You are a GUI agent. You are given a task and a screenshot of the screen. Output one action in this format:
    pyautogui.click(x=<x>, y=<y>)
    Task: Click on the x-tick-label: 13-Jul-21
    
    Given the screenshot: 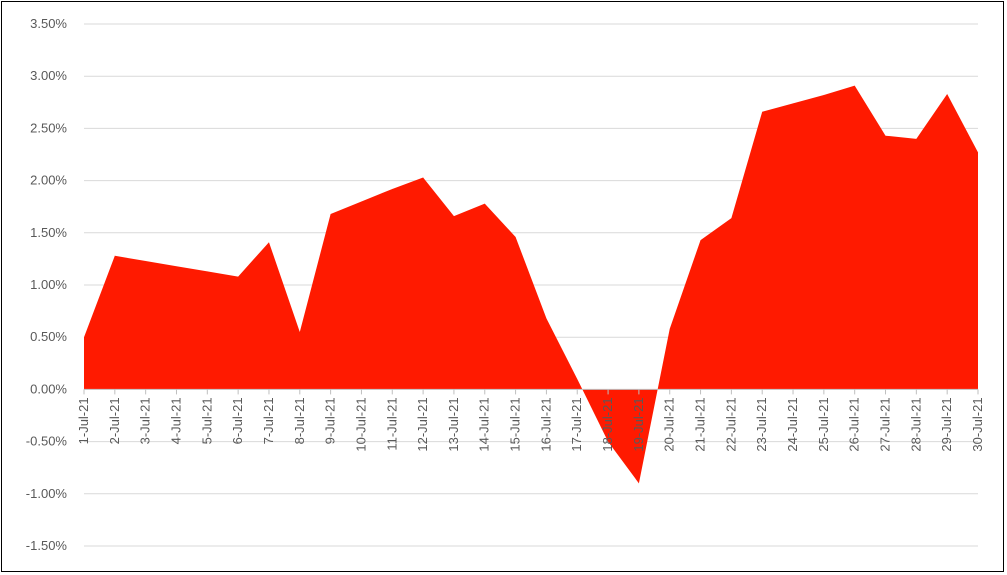 What is the action you would take?
    pyautogui.click(x=453, y=424)
    